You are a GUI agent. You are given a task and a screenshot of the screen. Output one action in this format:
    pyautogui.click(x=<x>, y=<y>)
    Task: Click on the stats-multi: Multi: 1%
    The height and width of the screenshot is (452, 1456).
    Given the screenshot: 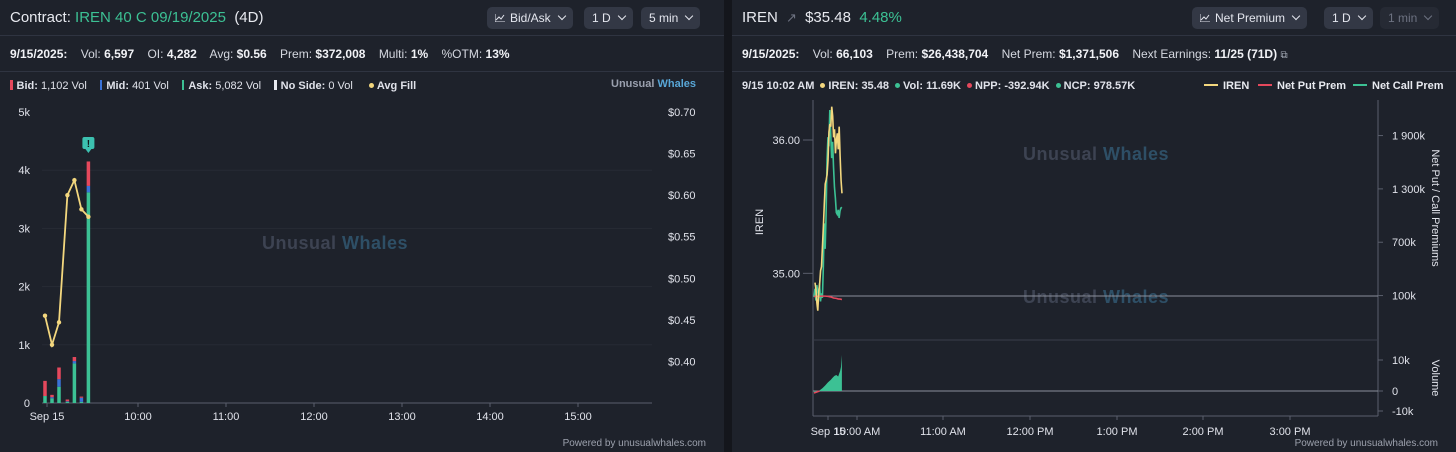 What is the action you would take?
    pyautogui.click(x=403, y=54)
    